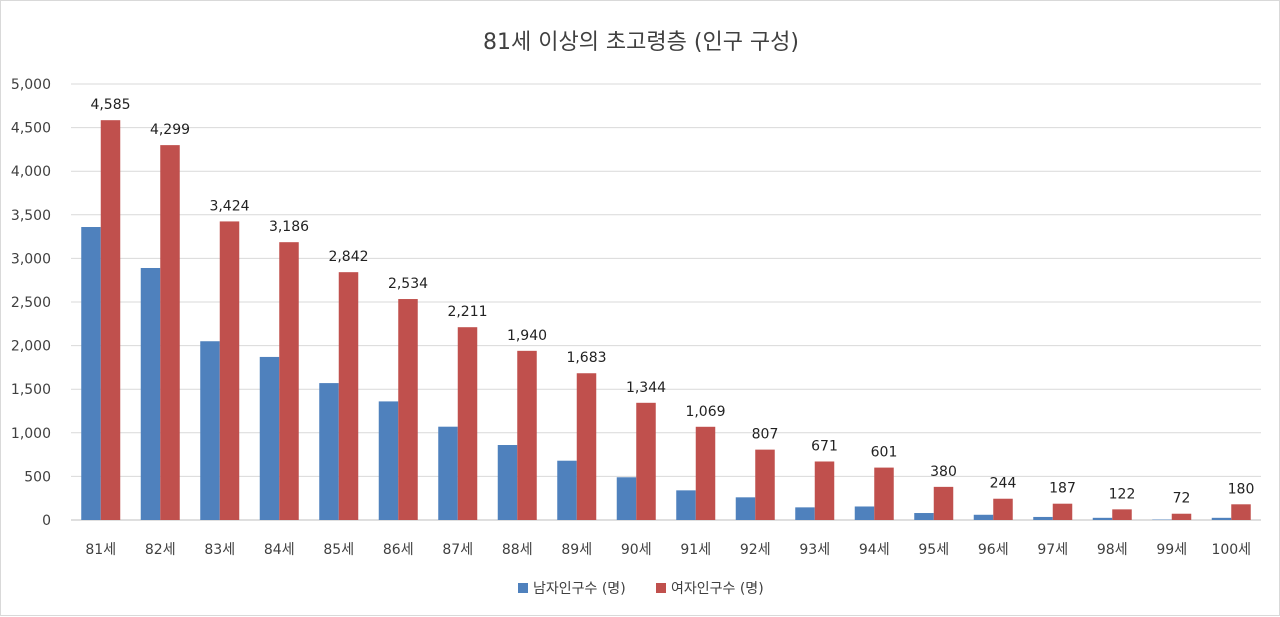  Describe the element at coordinates (641, 42) in the screenshot. I see `chart-title: 81세 이상의 초고령층 (인구 구성)` at that location.